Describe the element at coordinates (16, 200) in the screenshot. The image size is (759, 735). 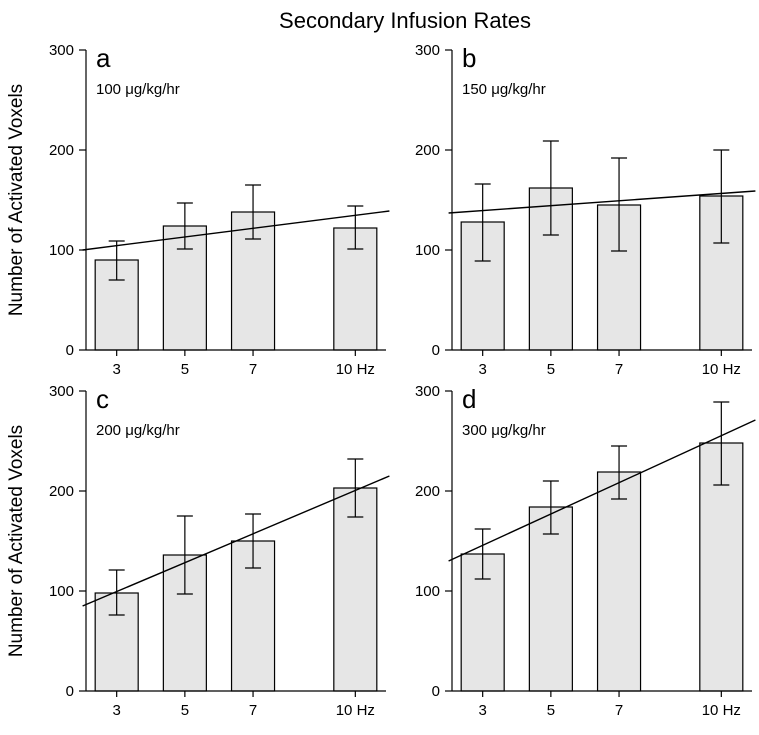
I see `y-axis-label-top: Number of Activated Voxels` at that location.